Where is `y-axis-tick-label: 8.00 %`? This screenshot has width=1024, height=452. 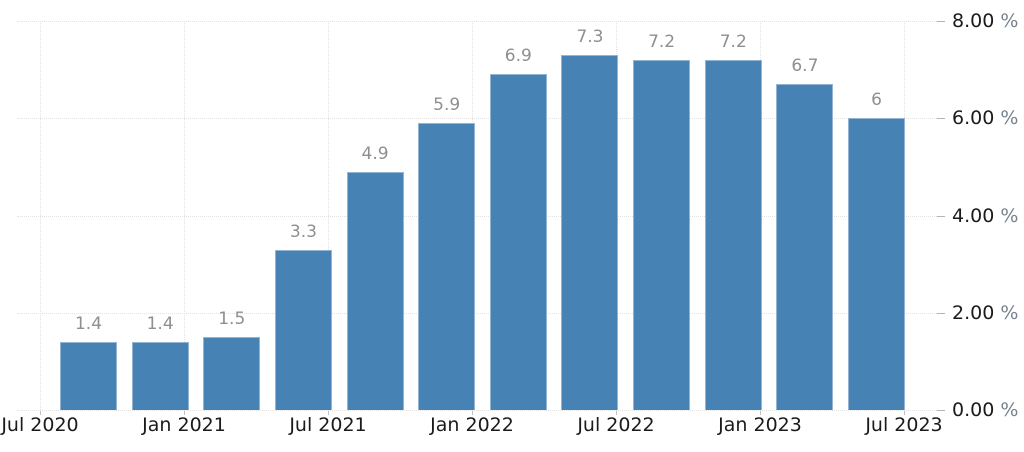
y-axis-tick-label: 8.00 % is located at coordinates (985, 21).